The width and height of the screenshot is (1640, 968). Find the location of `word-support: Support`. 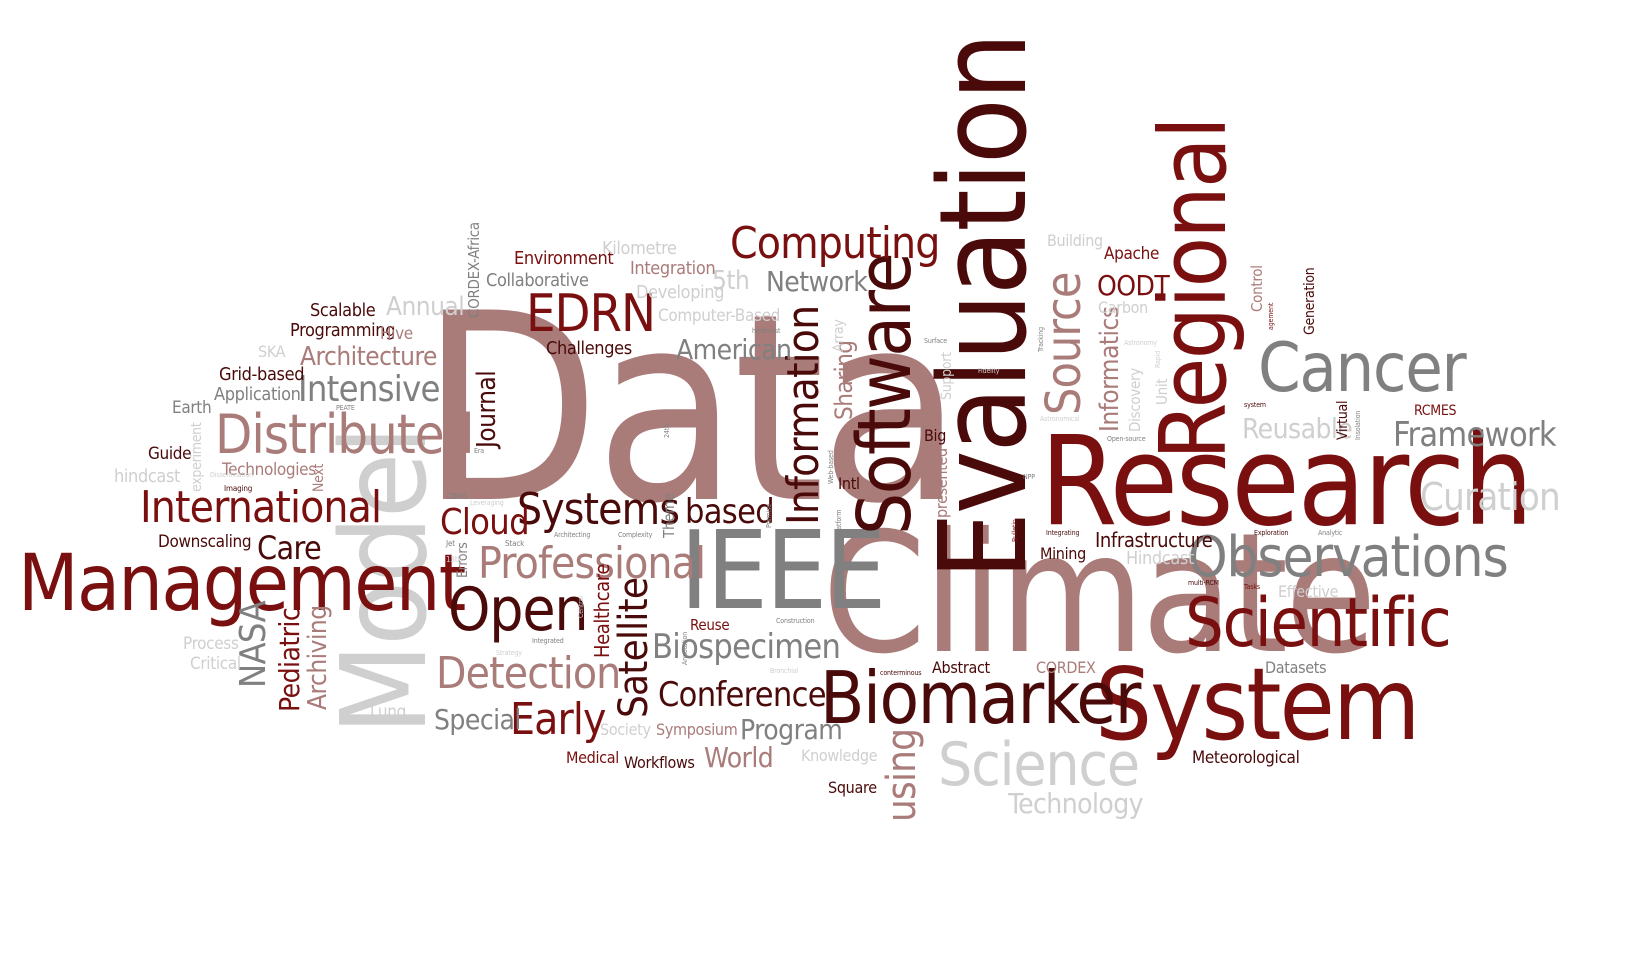

word-support: Support is located at coordinates (947, 376).